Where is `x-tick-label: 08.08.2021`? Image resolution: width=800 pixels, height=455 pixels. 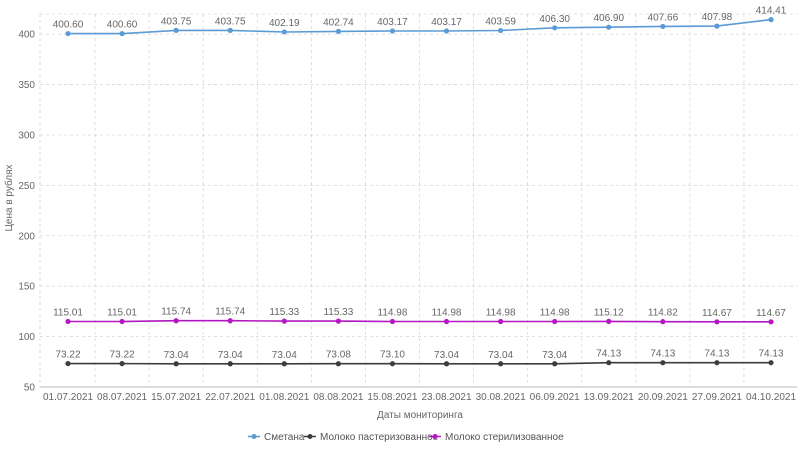 x-tick-label: 08.08.2021 is located at coordinates (338, 397).